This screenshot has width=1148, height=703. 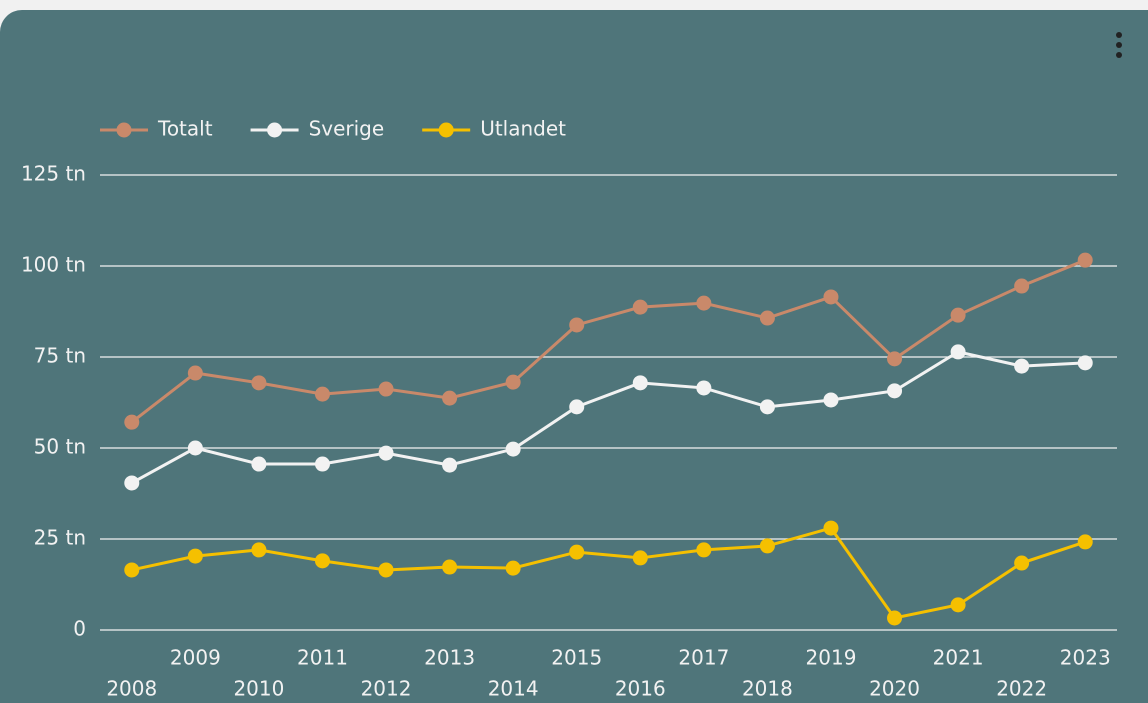 I want to click on y-tick-label: 125 tn, so click(x=53, y=174).